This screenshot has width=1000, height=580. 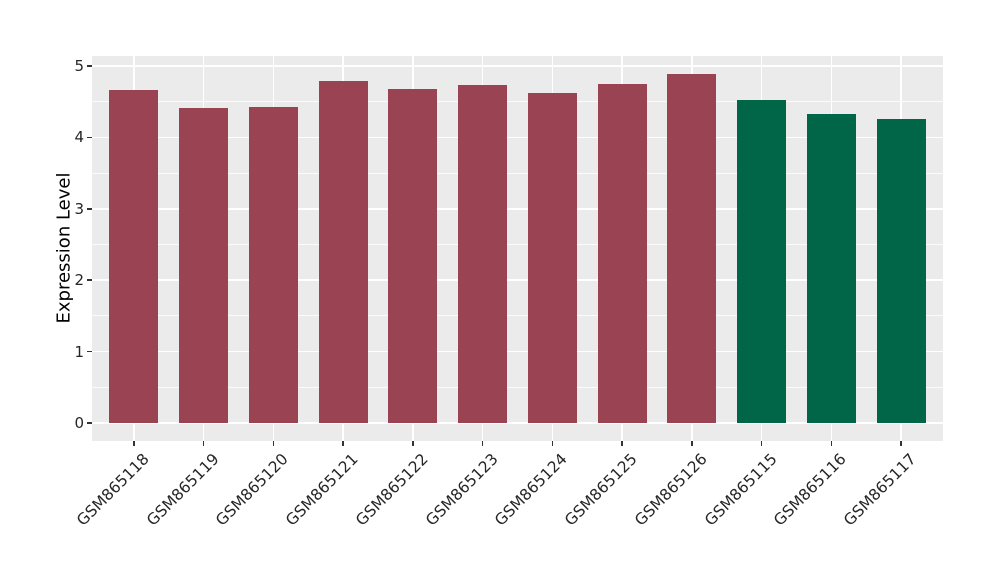 I want to click on y-axis-title: Expression Level, so click(x=64, y=248).